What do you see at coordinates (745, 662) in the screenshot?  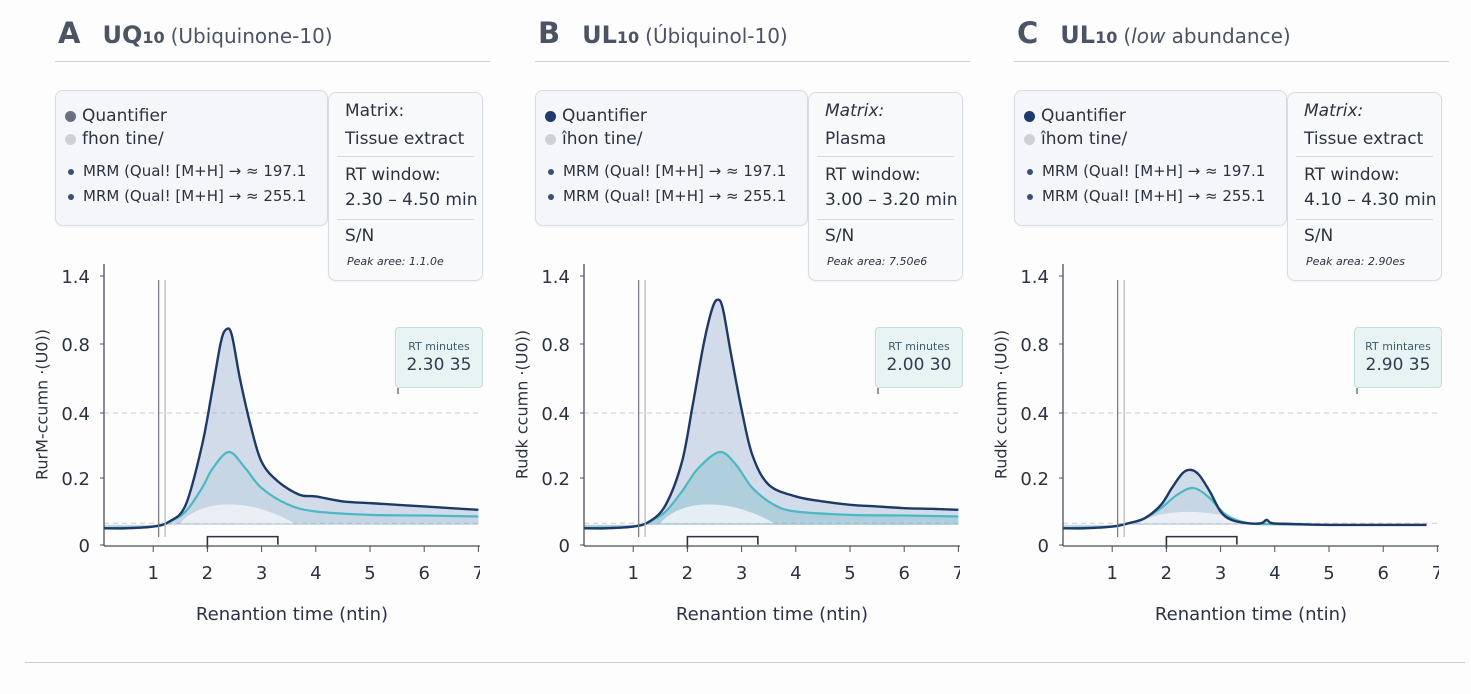 I see `bottom-divider` at bounding box center [745, 662].